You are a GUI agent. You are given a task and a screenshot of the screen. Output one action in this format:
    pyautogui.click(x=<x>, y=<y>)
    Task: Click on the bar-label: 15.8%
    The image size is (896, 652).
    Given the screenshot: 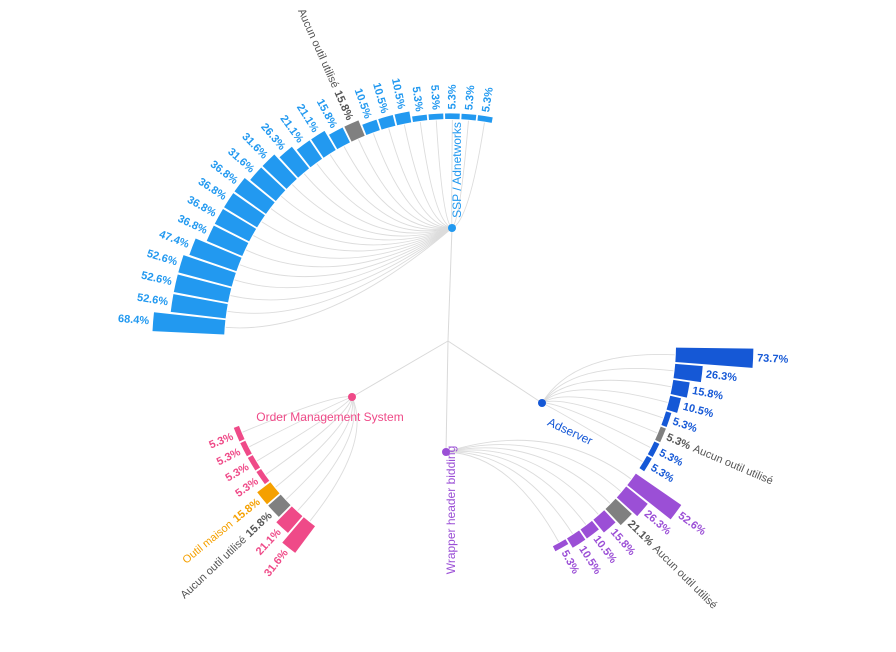 What is the action you would take?
    pyautogui.click(x=731, y=398)
    